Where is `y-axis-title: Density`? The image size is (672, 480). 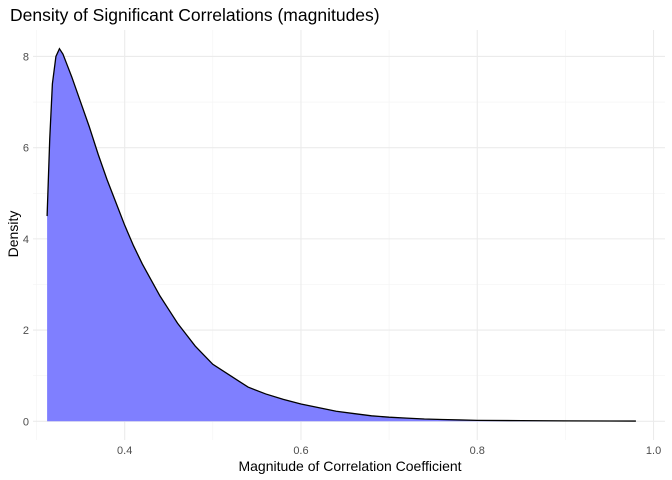
y-axis-title: Density is located at coordinates (13, 234).